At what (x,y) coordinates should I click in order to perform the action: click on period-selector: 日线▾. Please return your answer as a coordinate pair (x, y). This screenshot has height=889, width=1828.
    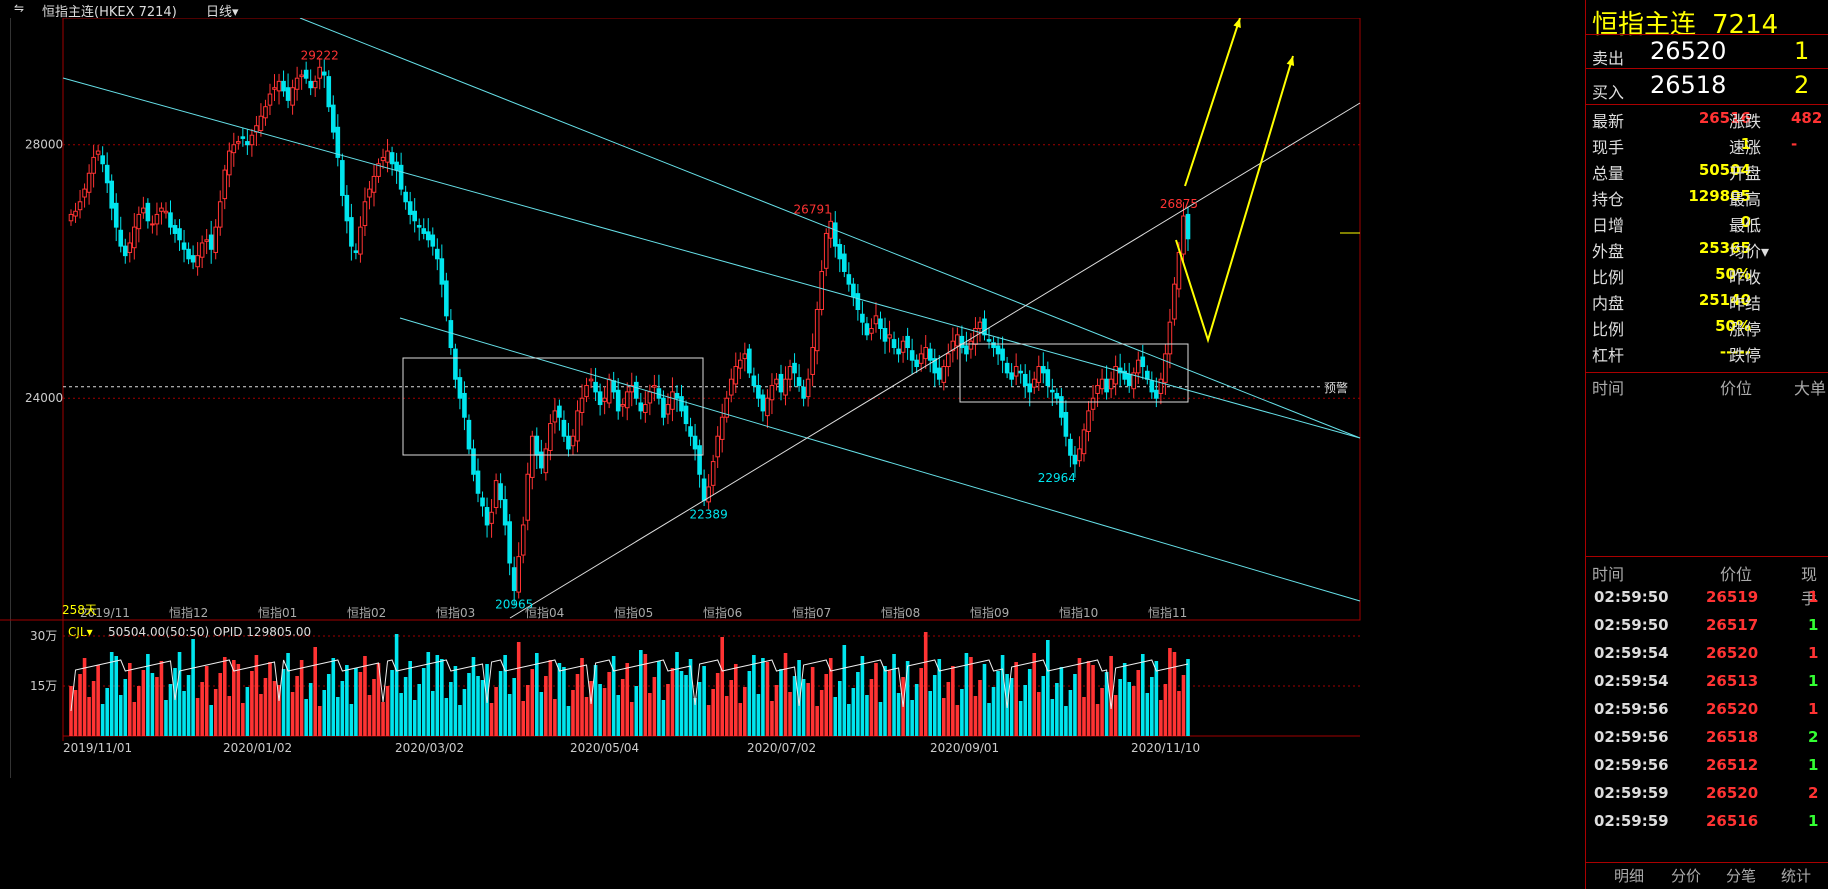
    Looking at the image, I should click on (222, 12).